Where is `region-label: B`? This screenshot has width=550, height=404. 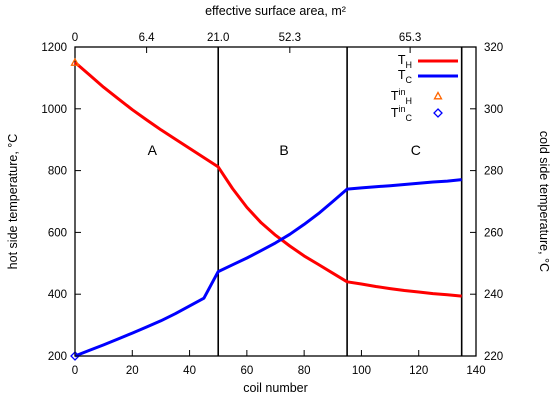 region-label: B is located at coordinates (283, 150).